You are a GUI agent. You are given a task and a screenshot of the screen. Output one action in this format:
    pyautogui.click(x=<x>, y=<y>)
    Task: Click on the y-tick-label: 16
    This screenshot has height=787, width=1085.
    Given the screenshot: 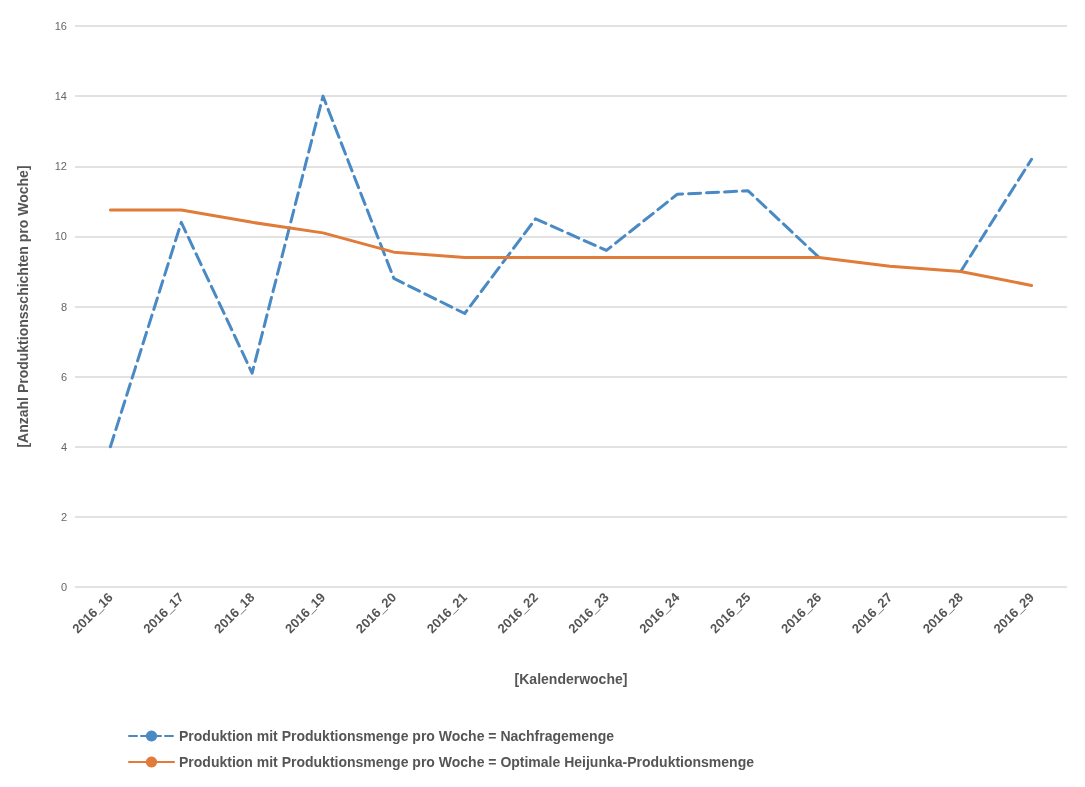 What is the action you would take?
    pyautogui.click(x=60, y=26)
    